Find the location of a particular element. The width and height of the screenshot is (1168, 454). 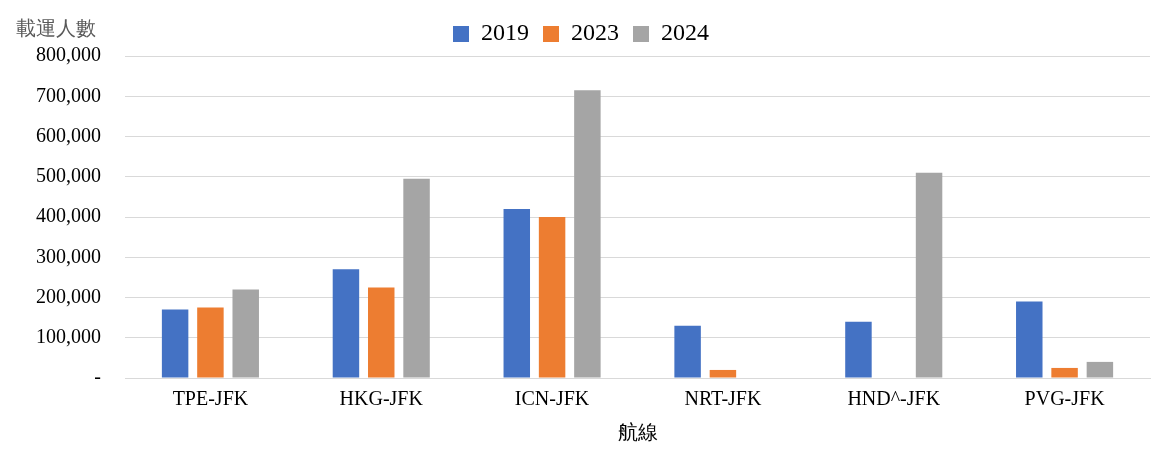

legend-label: 2023 is located at coordinates (595, 32).